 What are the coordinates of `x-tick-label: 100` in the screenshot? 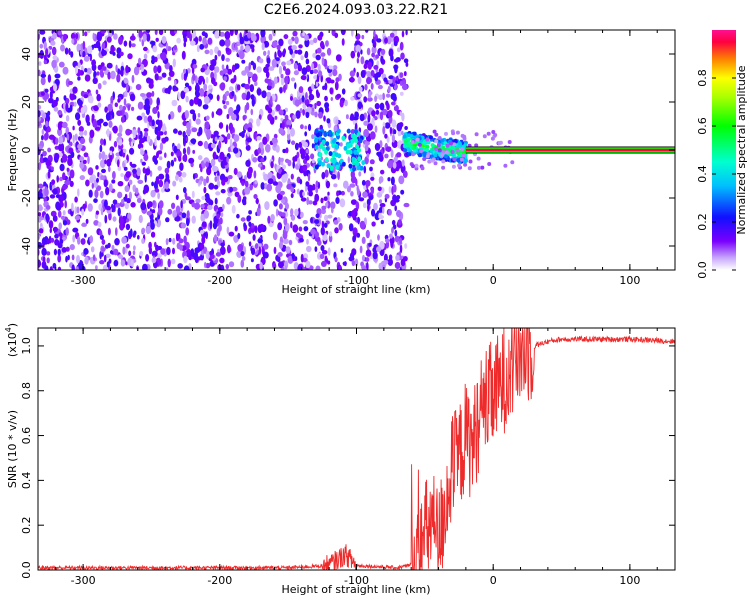 It's located at (629, 580).